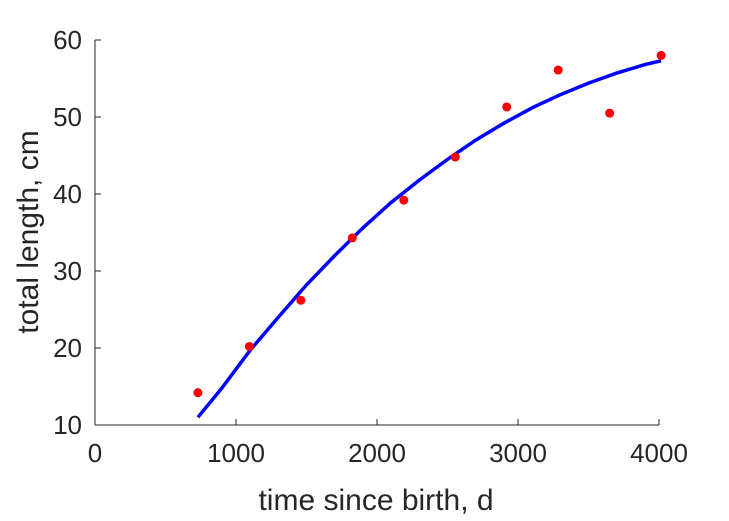 The width and height of the screenshot is (729, 521). Describe the element at coordinates (375, 500) in the screenshot. I see `x-axis-label: time since birth, d` at that location.